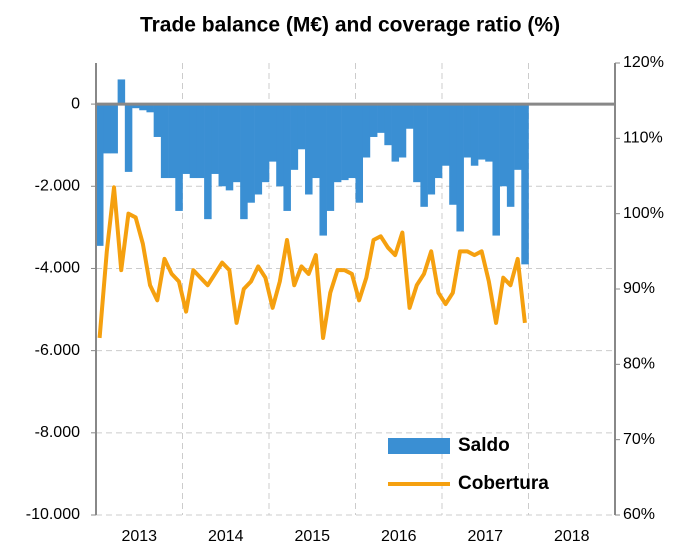 Image resolution: width=700 pixels, height=549 pixels. I want to click on y-tick-label: -4.000, so click(57, 268).